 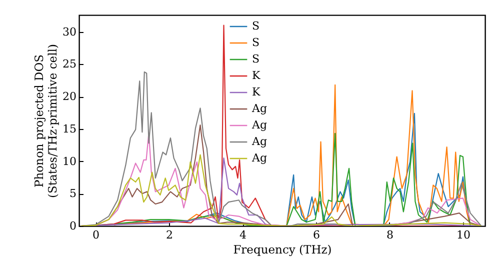 What do you see at coordinates (390, 235) in the screenshot?
I see `x-tick-label: 8` at bounding box center [390, 235].